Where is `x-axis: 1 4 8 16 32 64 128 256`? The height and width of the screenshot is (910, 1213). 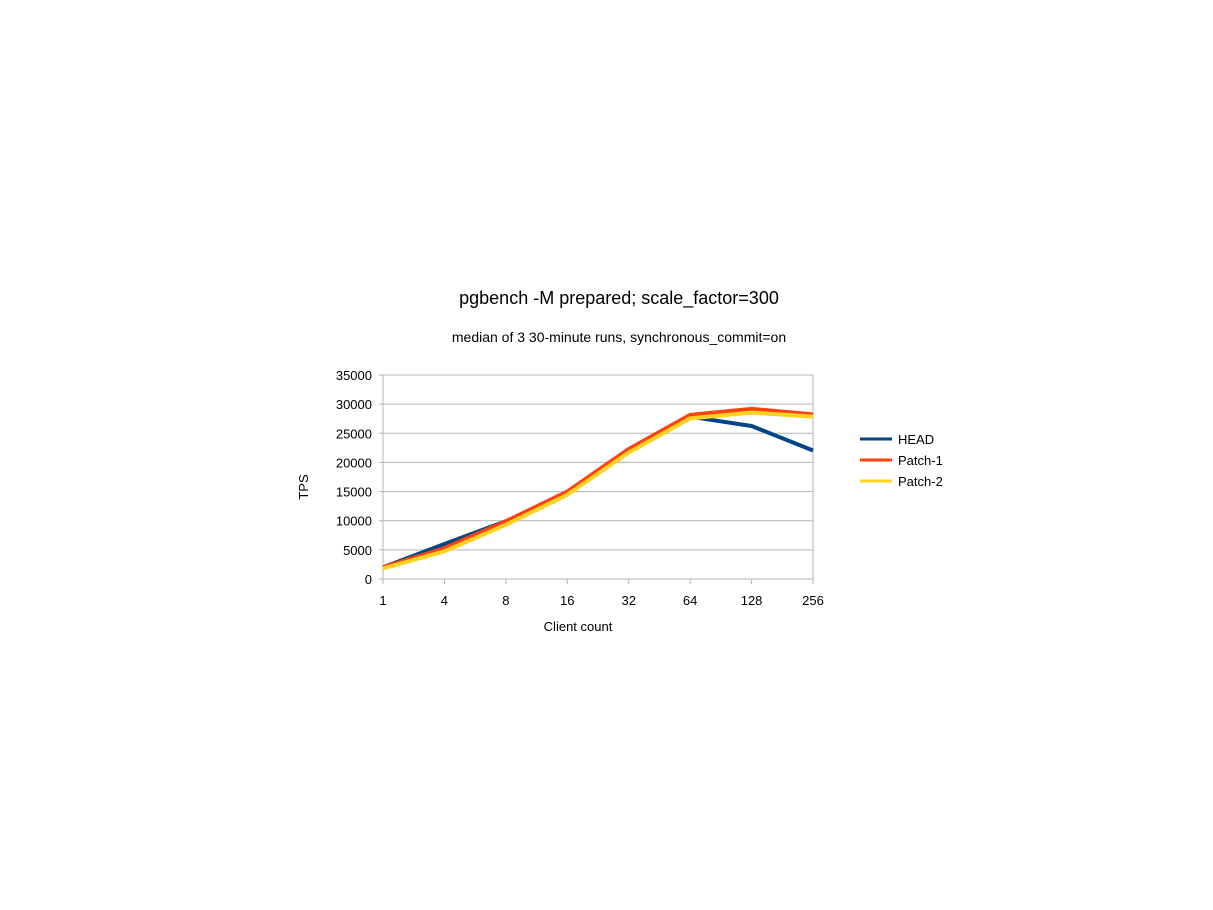
x-axis: 1 4 8 16 32 64 128 256 is located at coordinates (601, 593).